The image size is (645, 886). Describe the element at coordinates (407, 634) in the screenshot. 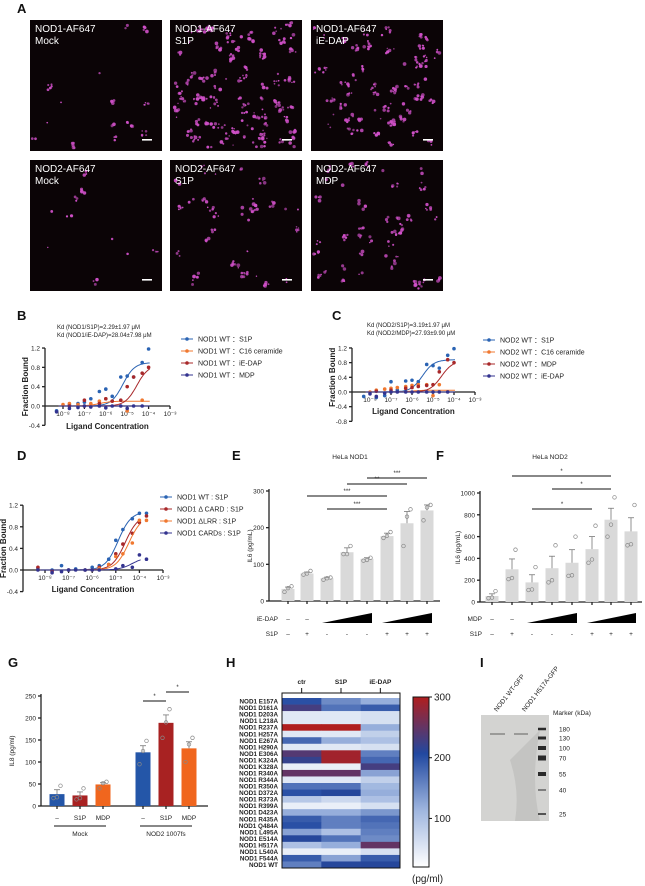

I see `treatment-mark: +` at that location.